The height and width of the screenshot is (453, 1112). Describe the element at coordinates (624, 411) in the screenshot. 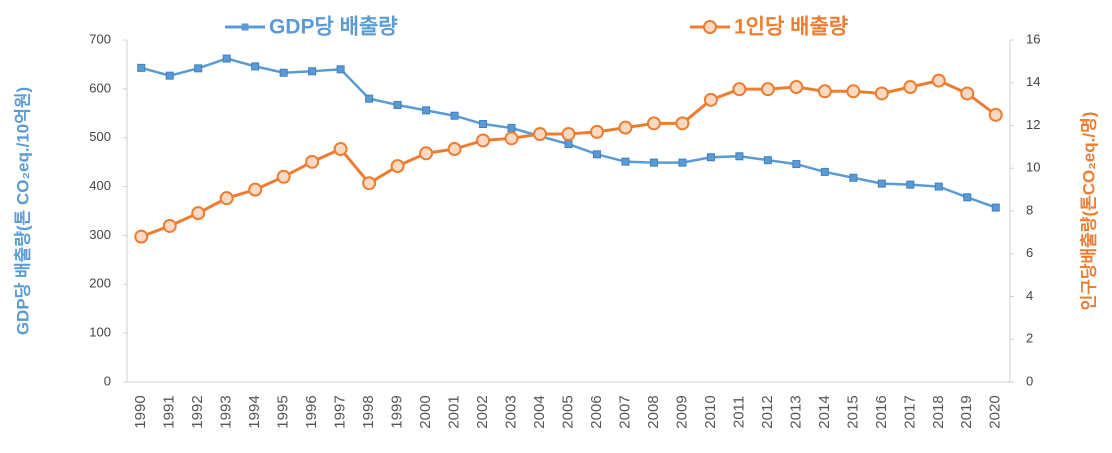

I see `x-tick-label: 2007` at that location.